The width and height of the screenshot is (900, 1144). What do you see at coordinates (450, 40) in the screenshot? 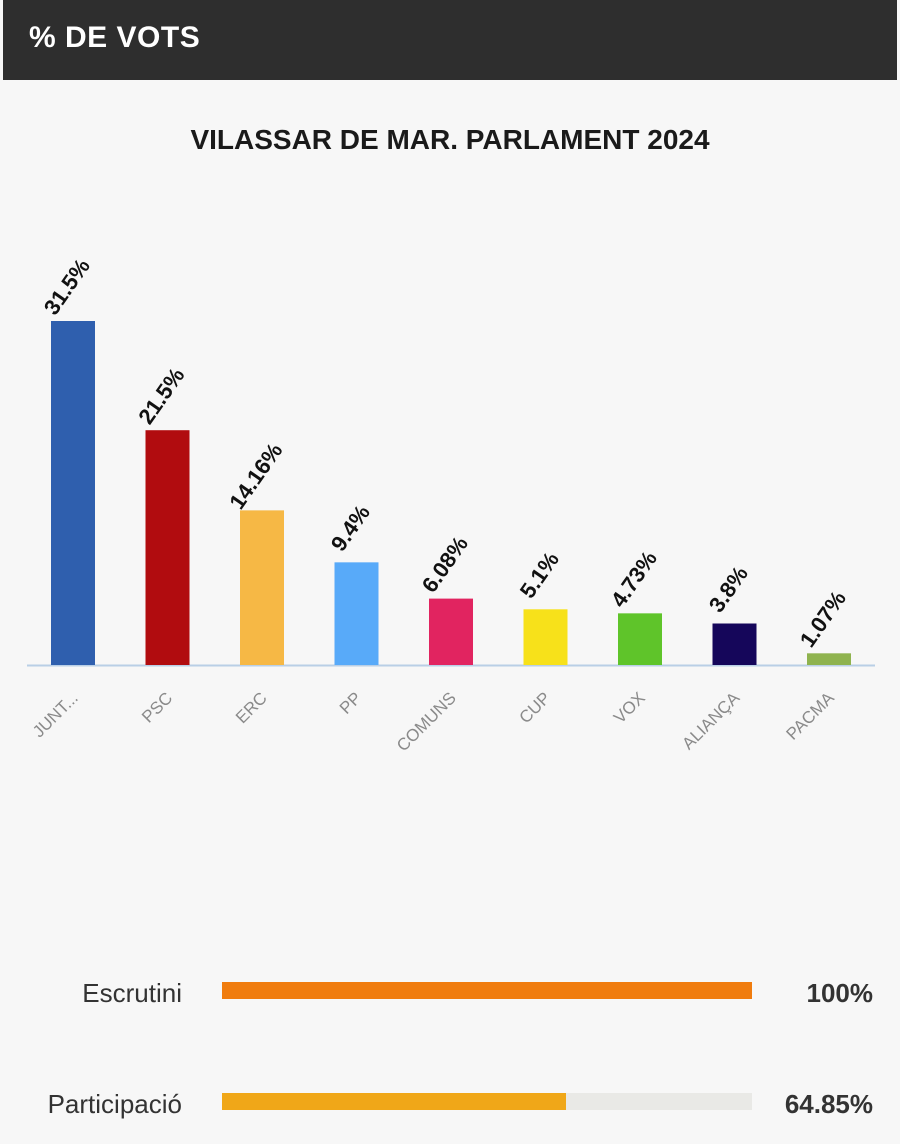
I see `header-bar: % DE VOTS` at bounding box center [450, 40].